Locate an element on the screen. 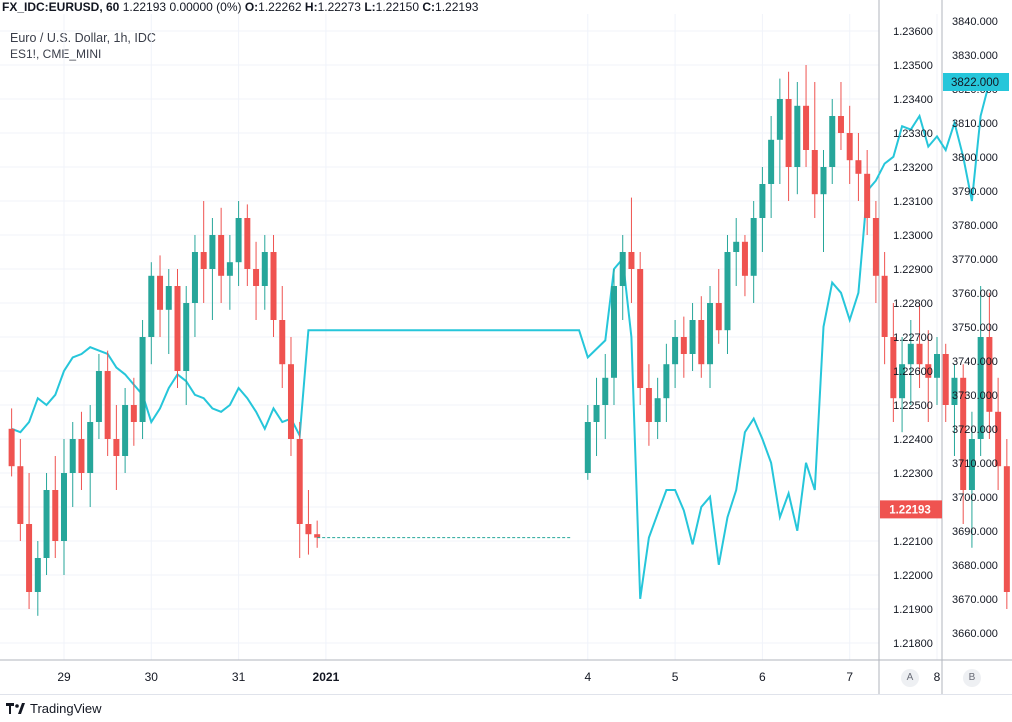 This screenshot has height=722, width=1012. time-axis-label: 4 is located at coordinates (587, 677).